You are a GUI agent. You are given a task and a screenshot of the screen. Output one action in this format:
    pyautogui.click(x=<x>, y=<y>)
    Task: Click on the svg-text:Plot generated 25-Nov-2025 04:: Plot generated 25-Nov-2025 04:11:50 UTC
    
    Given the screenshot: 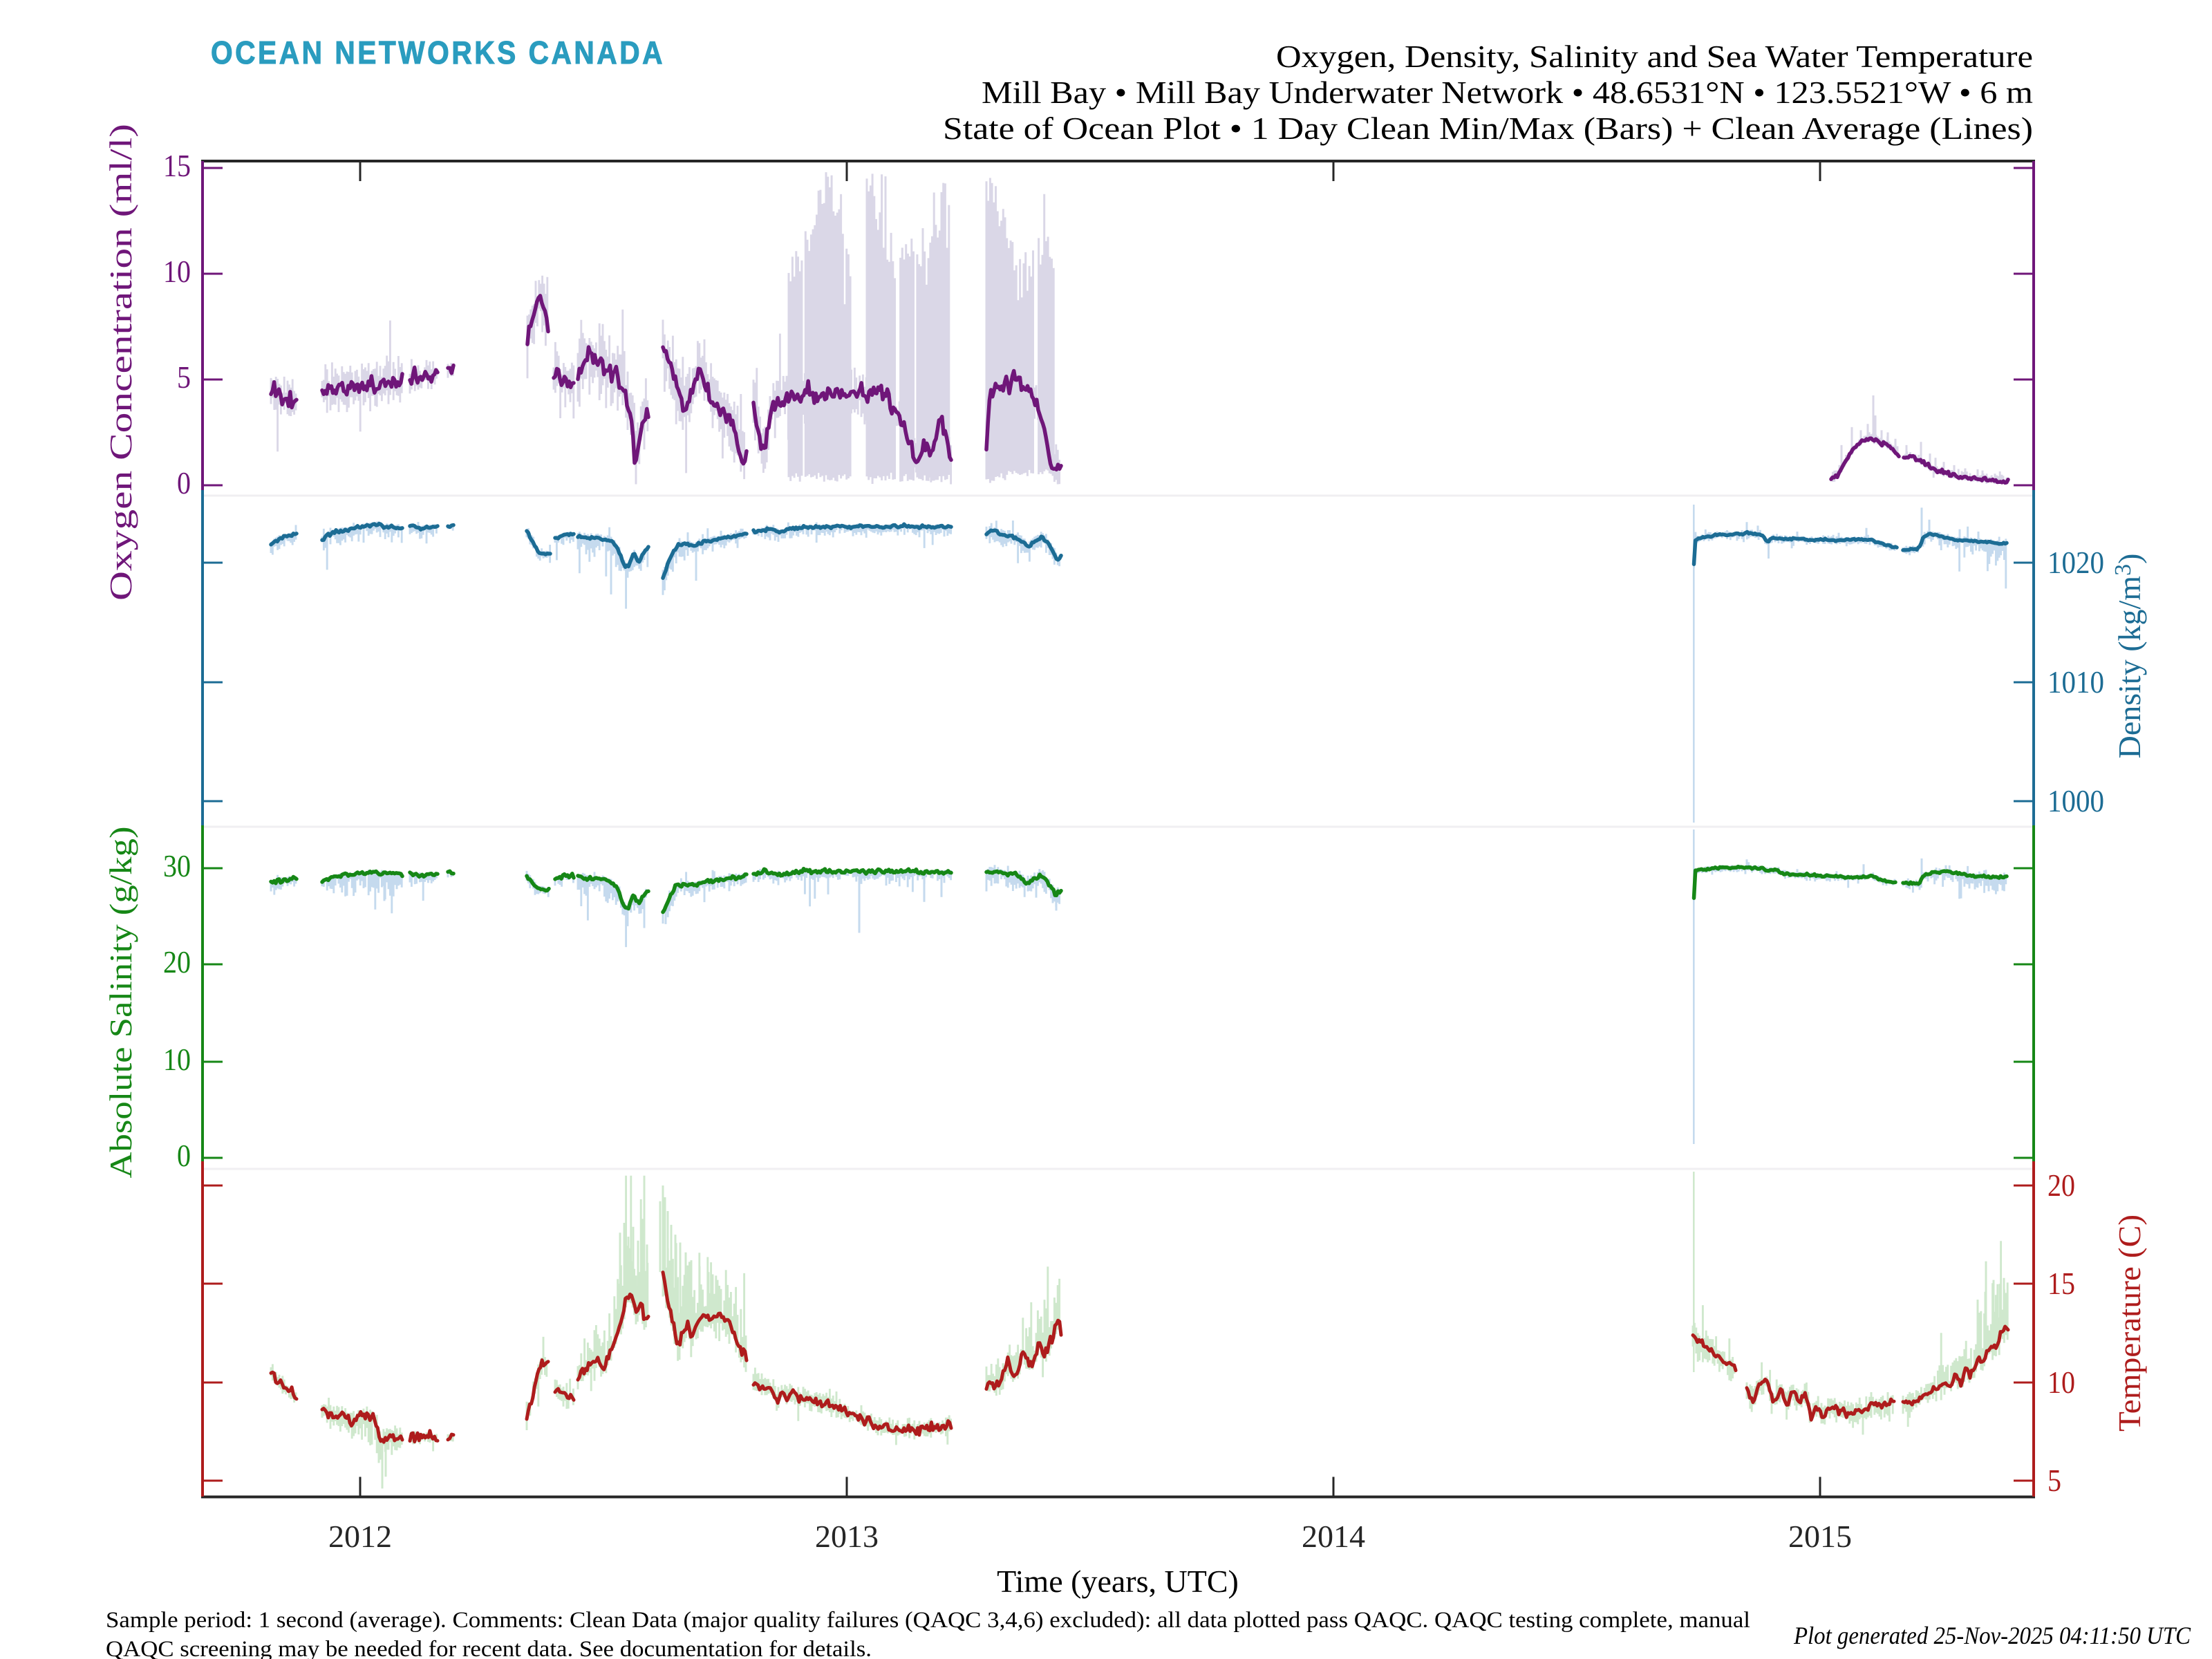 What is the action you would take?
    pyautogui.click(x=1992, y=1635)
    